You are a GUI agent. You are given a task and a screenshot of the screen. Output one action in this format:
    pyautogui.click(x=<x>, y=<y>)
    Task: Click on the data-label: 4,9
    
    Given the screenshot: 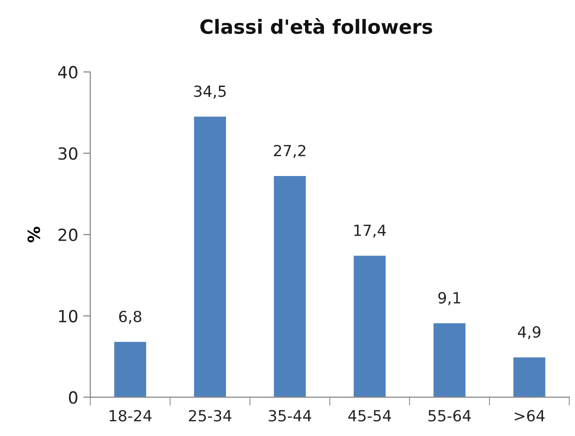 What is the action you would take?
    pyautogui.click(x=529, y=333)
    